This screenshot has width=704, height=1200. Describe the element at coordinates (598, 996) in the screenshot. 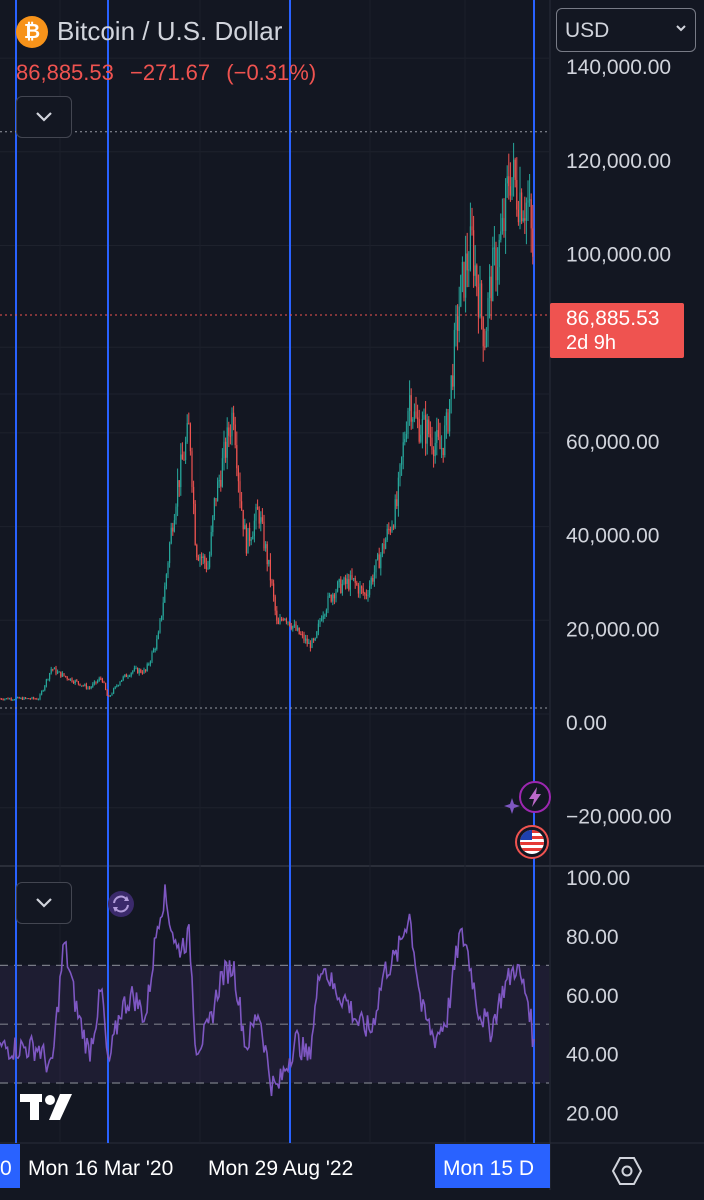

I see `rsi-axis: 100.00 80.00 60.00 40.00 20.00` at that location.